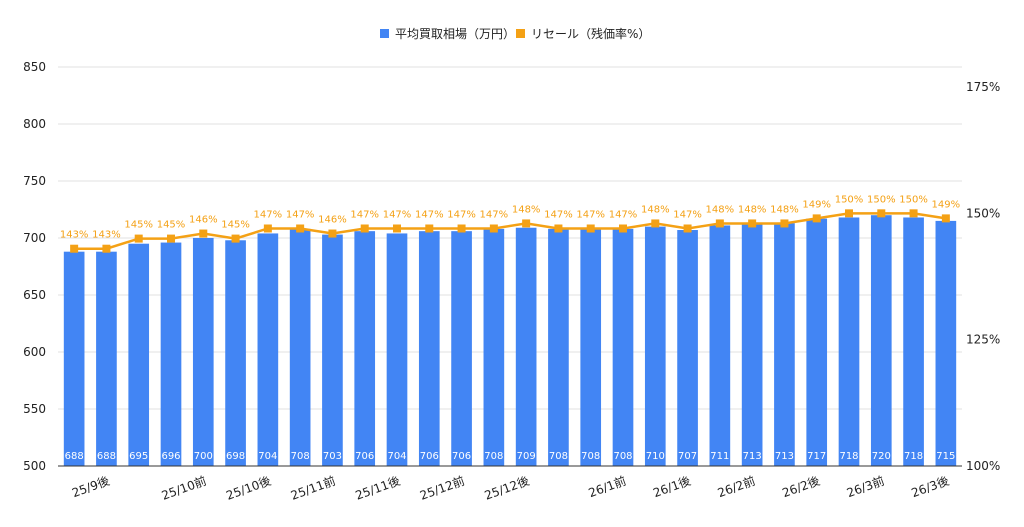 This screenshot has height=527, width=1024. Describe the element at coordinates (203, 456) in the screenshot. I see `bar-value-label: 700` at that location.